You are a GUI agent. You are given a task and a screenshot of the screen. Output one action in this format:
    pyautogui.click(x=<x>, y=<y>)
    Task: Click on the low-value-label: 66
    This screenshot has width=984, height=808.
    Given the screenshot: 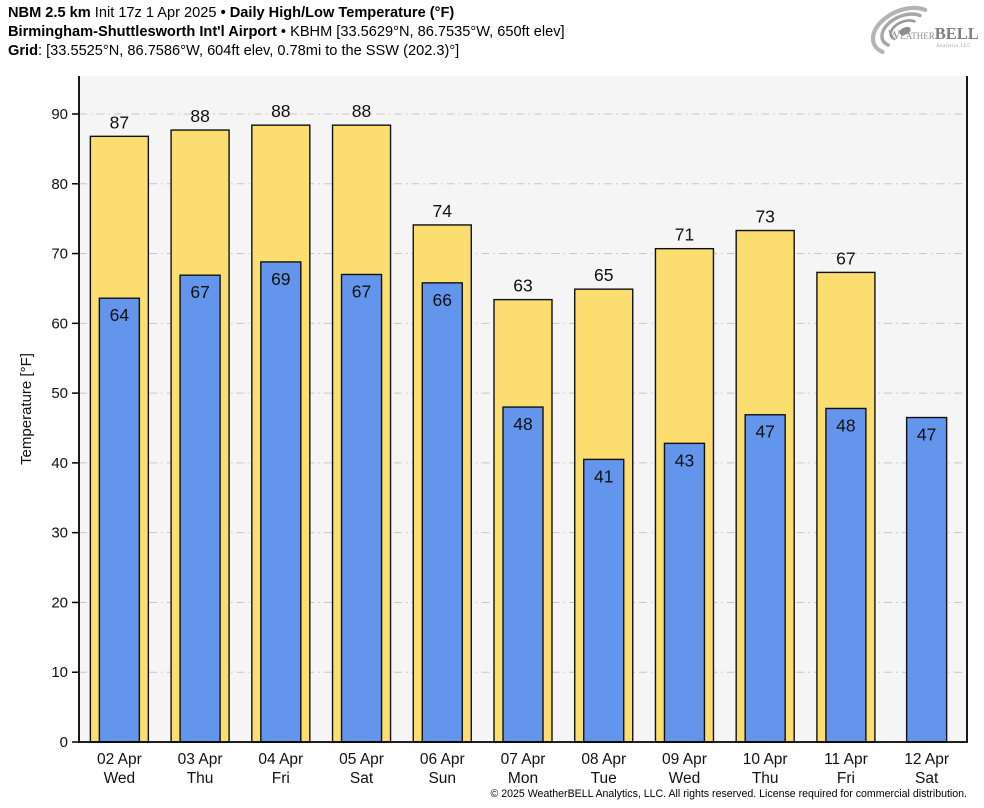 What is the action you would take?
    pyautogui.click(x=442, y=300)
    